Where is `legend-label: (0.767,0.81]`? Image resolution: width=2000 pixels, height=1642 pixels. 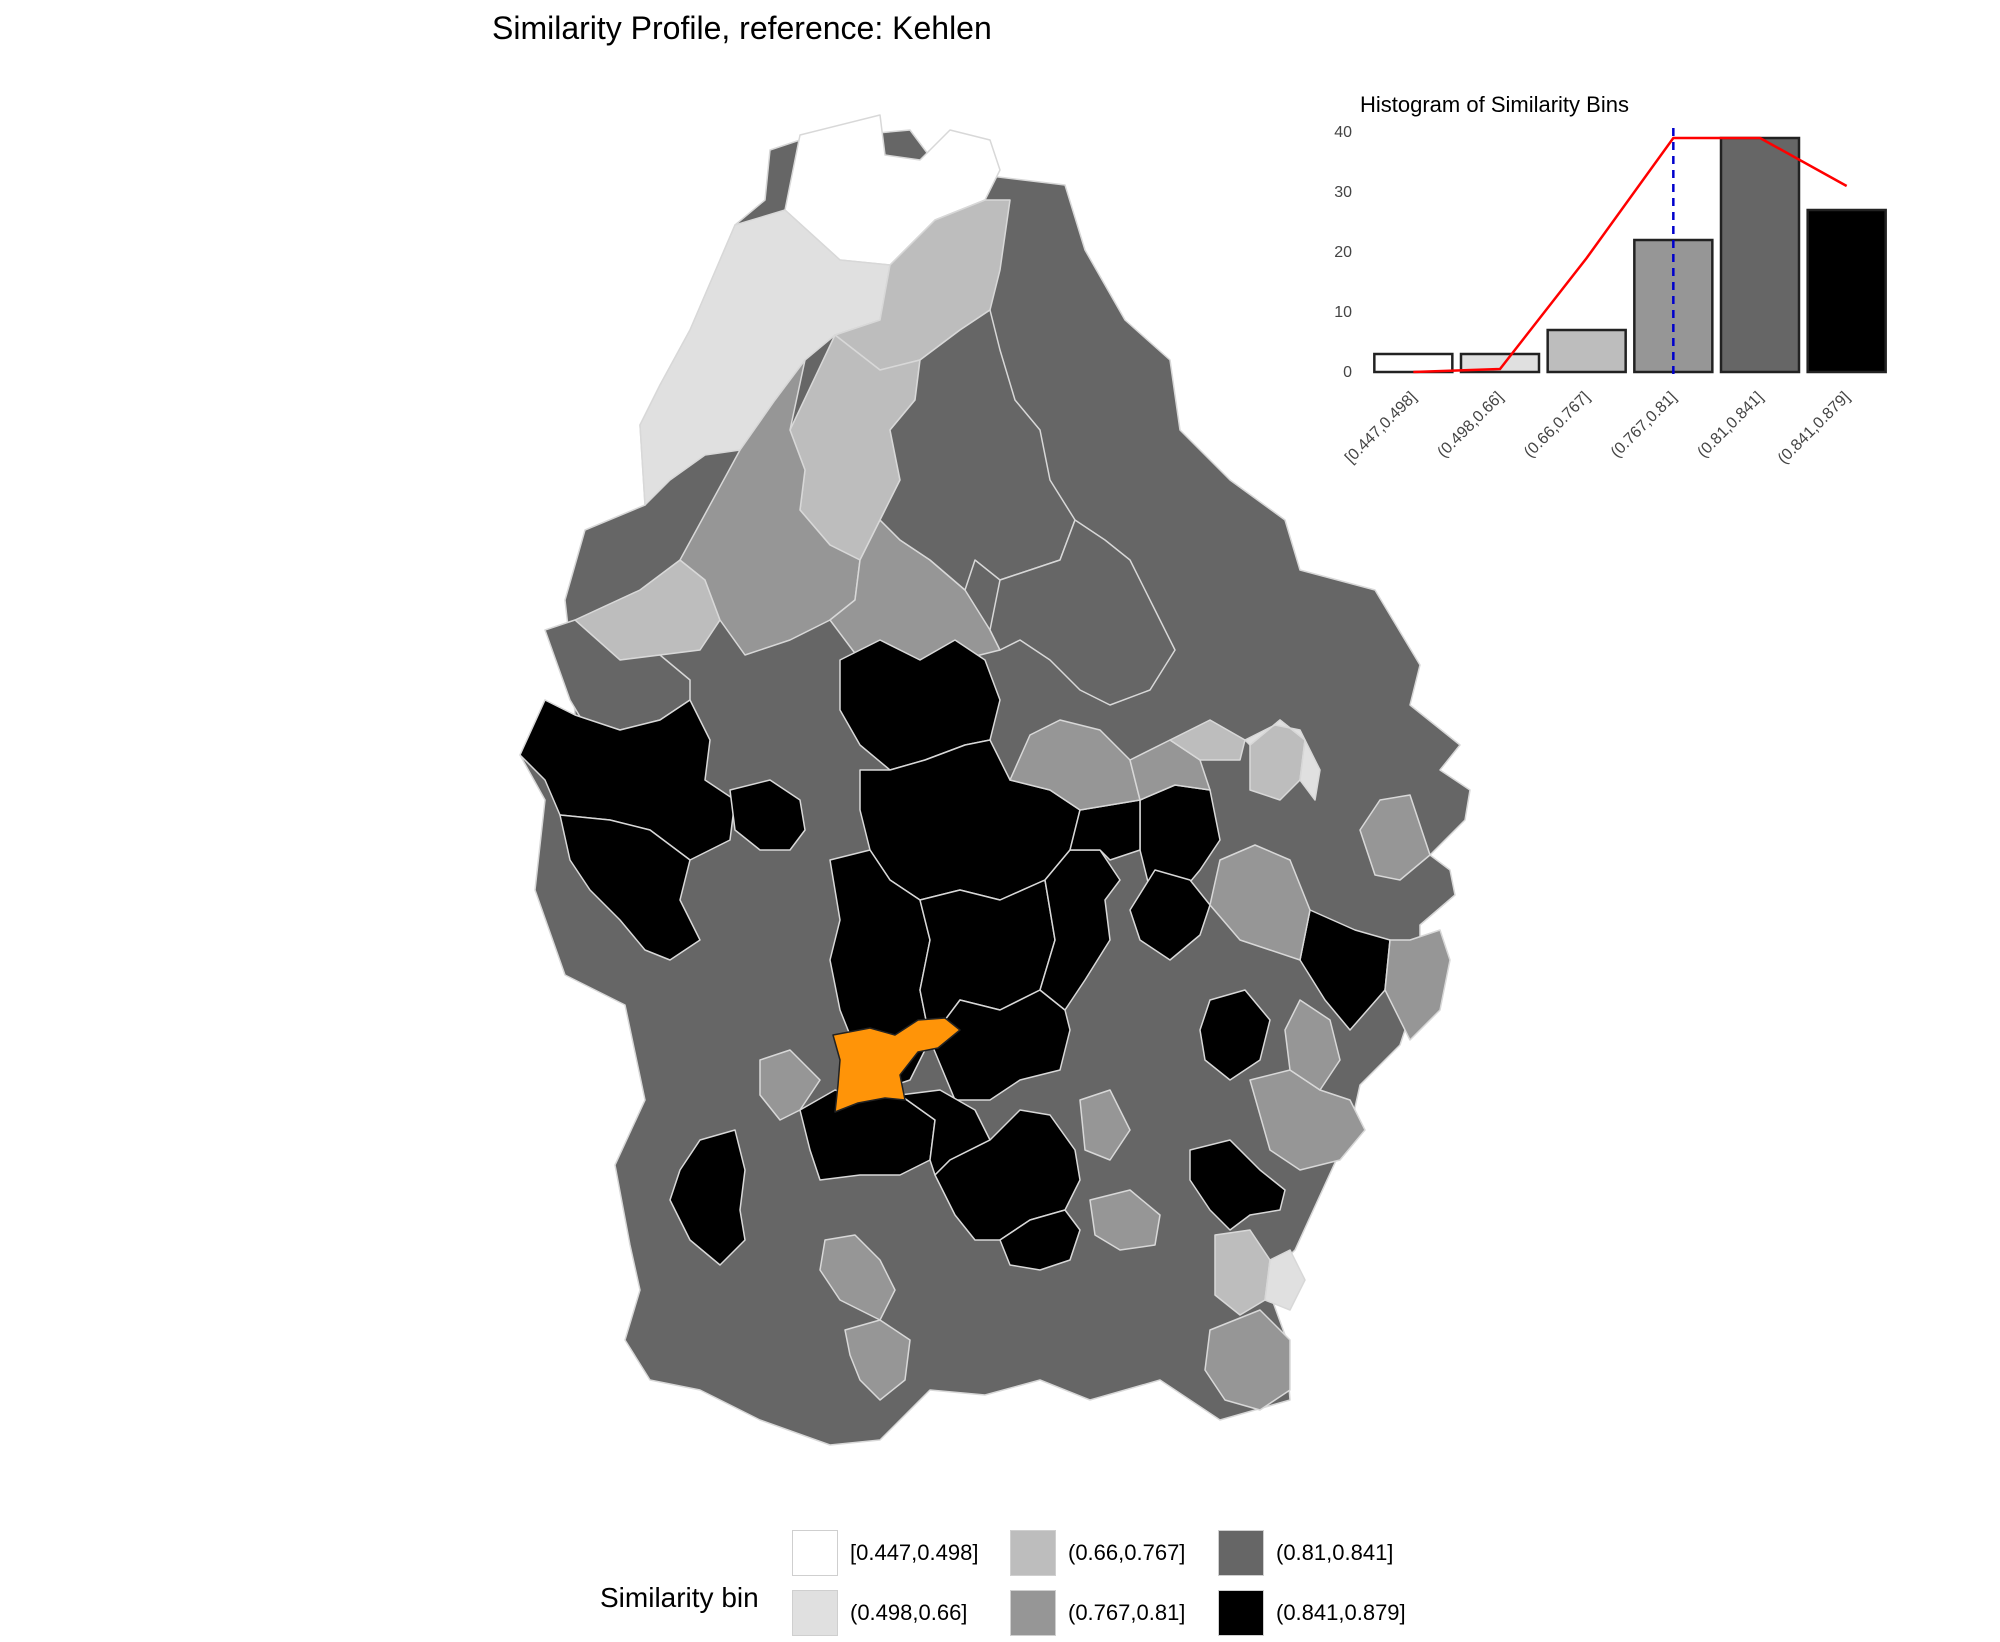
legend-label: (0.767,0.81] is located at coordinates (1127, 1612).